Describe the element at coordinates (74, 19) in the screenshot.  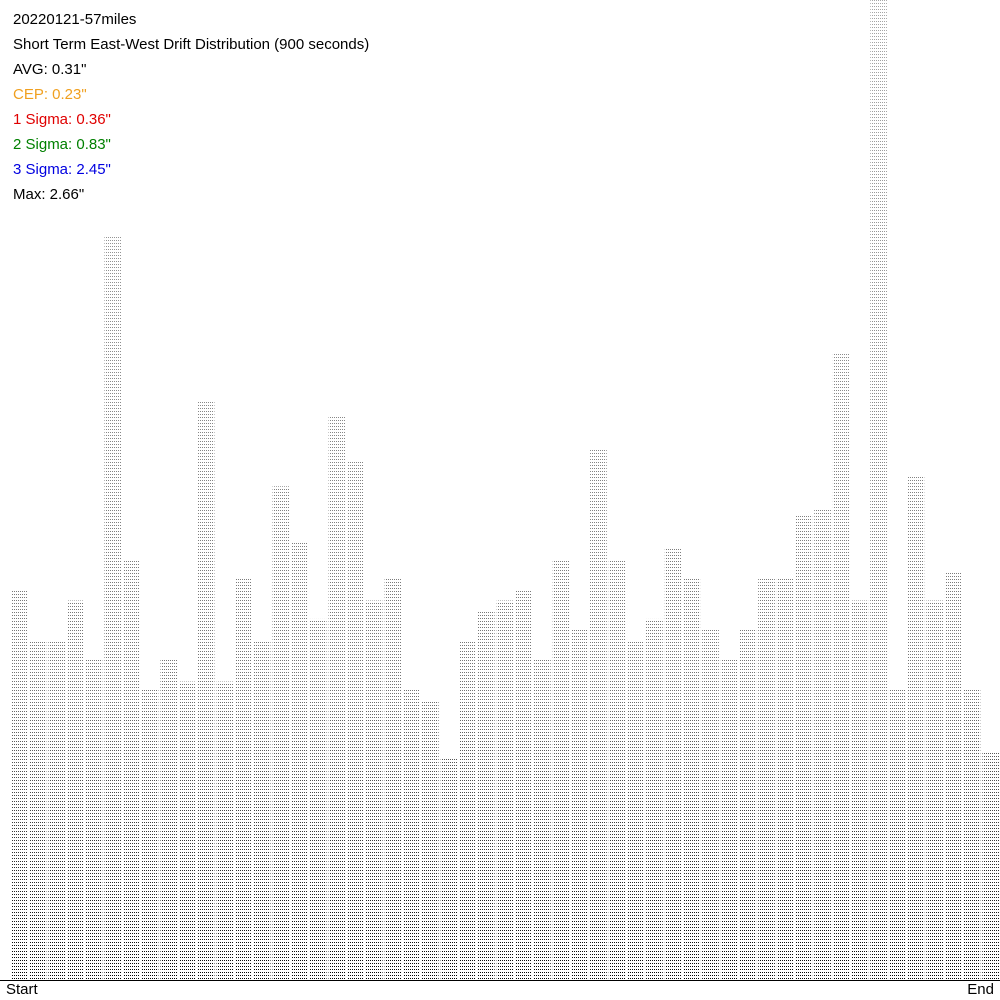
I see `chart-title: 20220121-57miles` at that location.